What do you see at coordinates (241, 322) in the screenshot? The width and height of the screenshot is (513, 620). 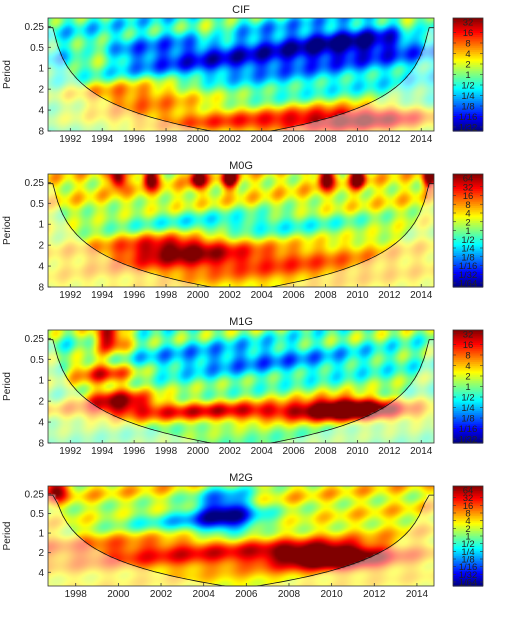 I see `panel-title: M1G` at bounding box center [241, 322].